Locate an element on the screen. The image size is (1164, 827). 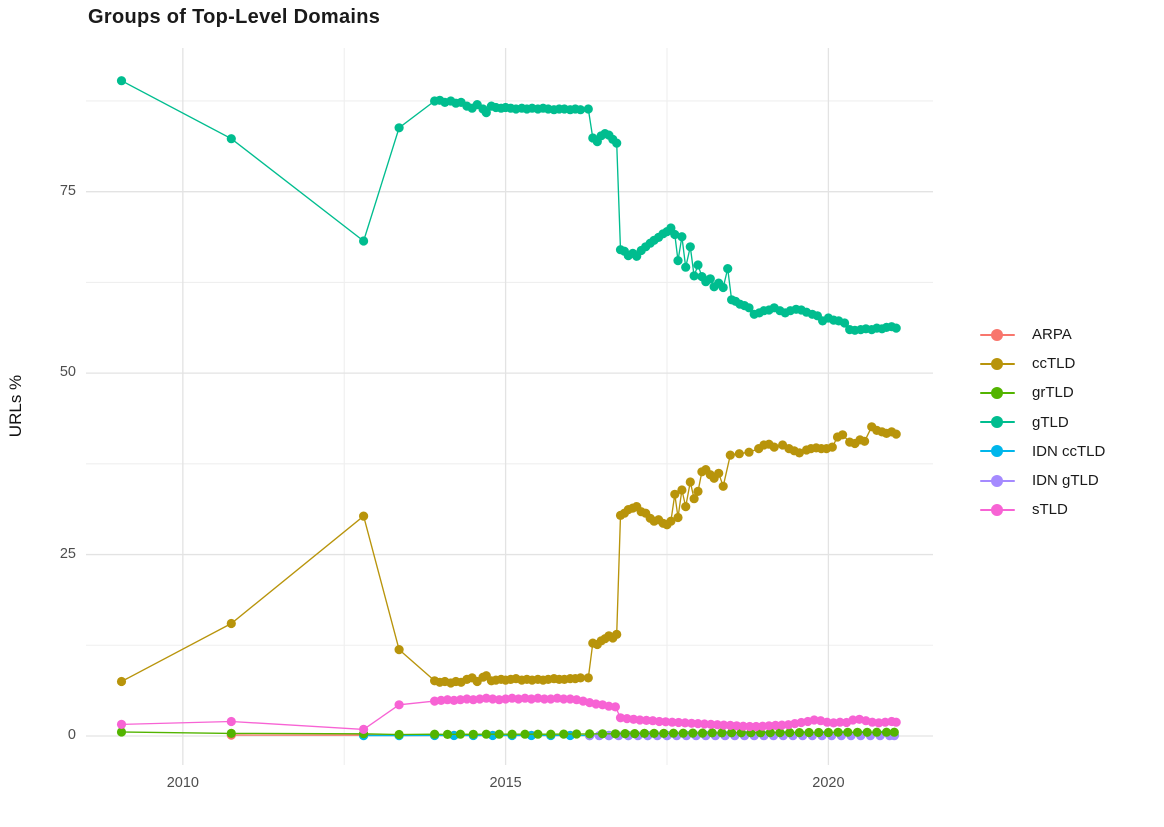
legend-label: ARPA is located at coordinates (1052, 335).